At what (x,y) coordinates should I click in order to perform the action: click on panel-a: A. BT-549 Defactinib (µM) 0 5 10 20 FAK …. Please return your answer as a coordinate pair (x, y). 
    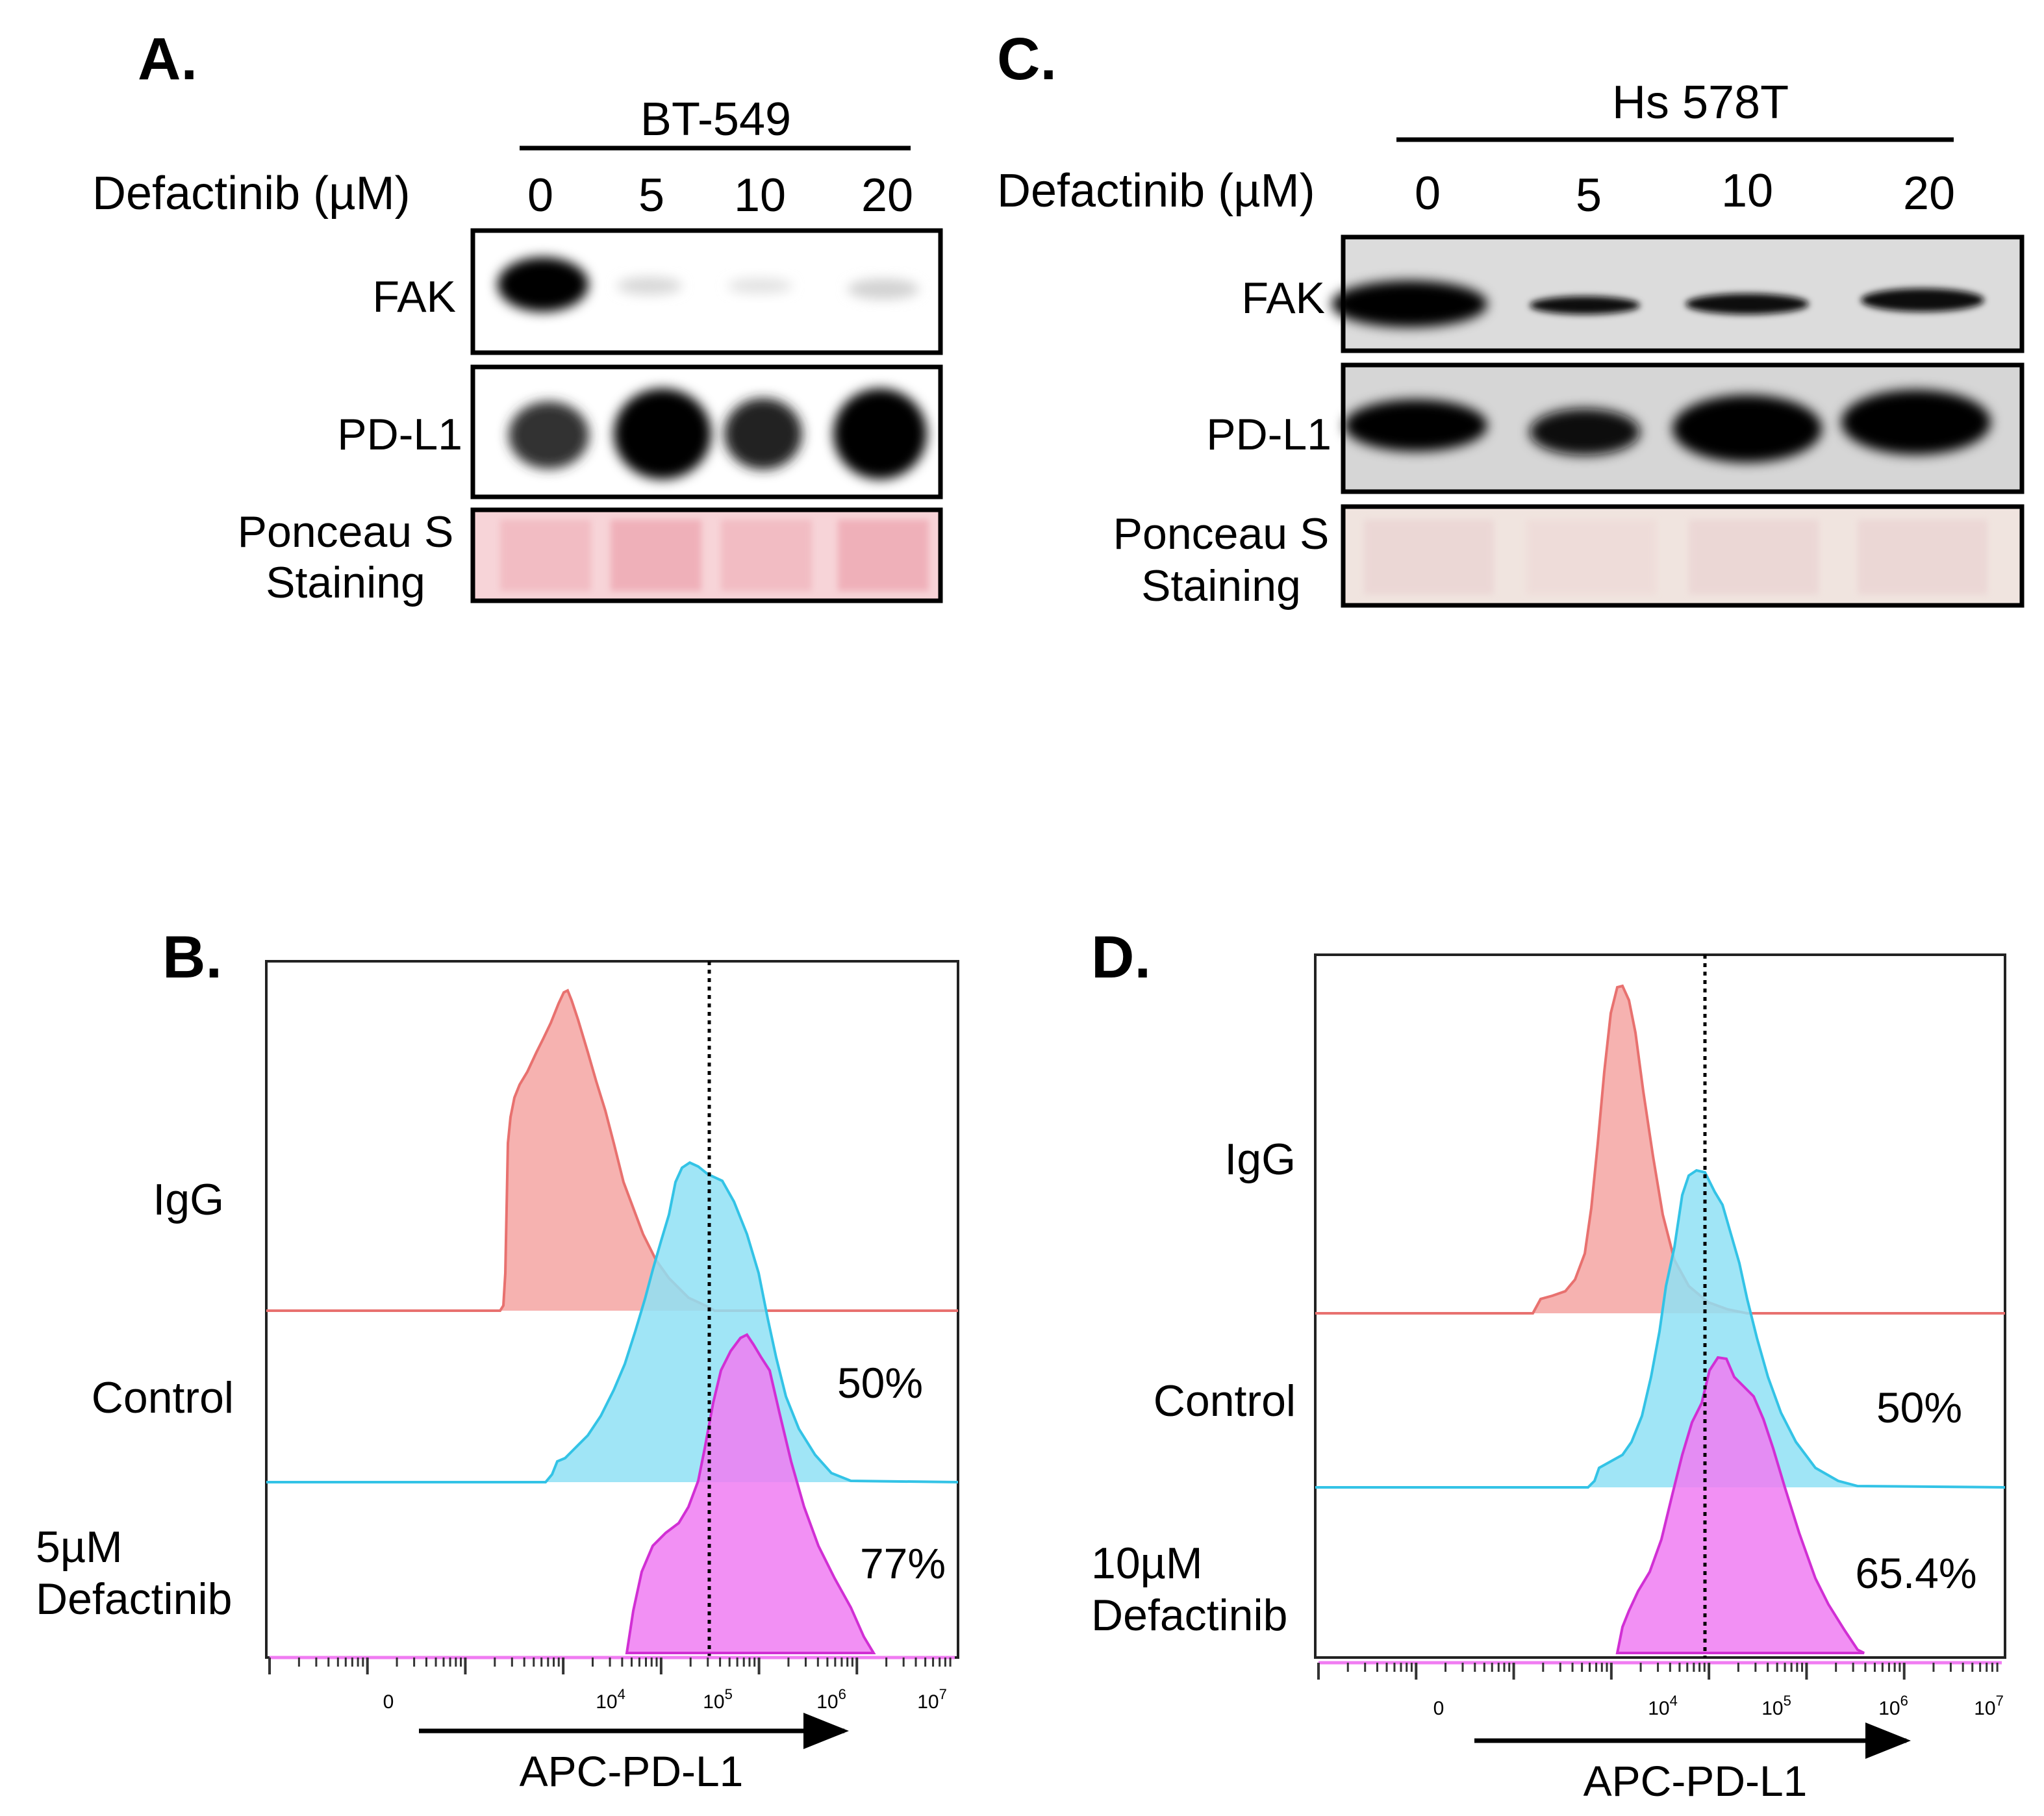
    Looking at the image, I should click on (517, 316).